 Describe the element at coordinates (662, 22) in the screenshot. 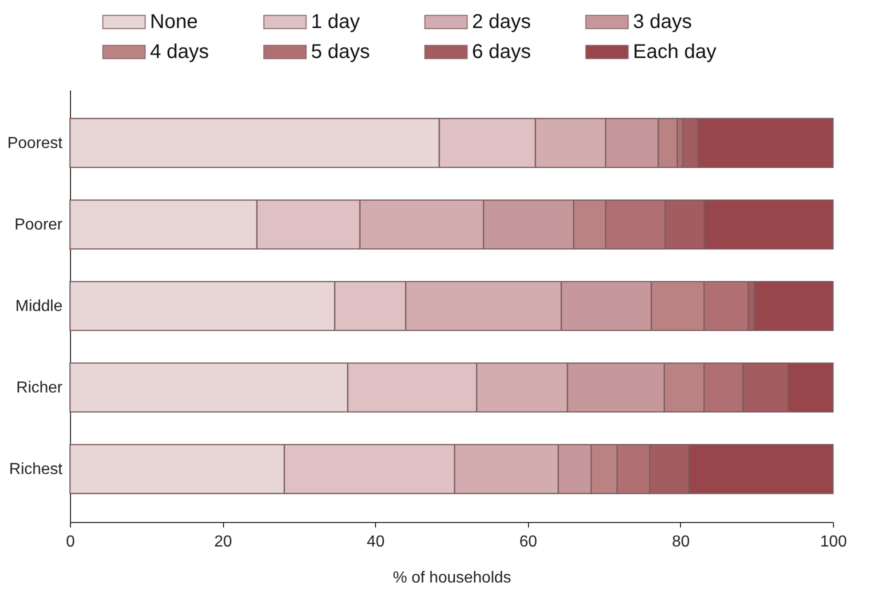

I see `legend-label: 3 days` at that location.